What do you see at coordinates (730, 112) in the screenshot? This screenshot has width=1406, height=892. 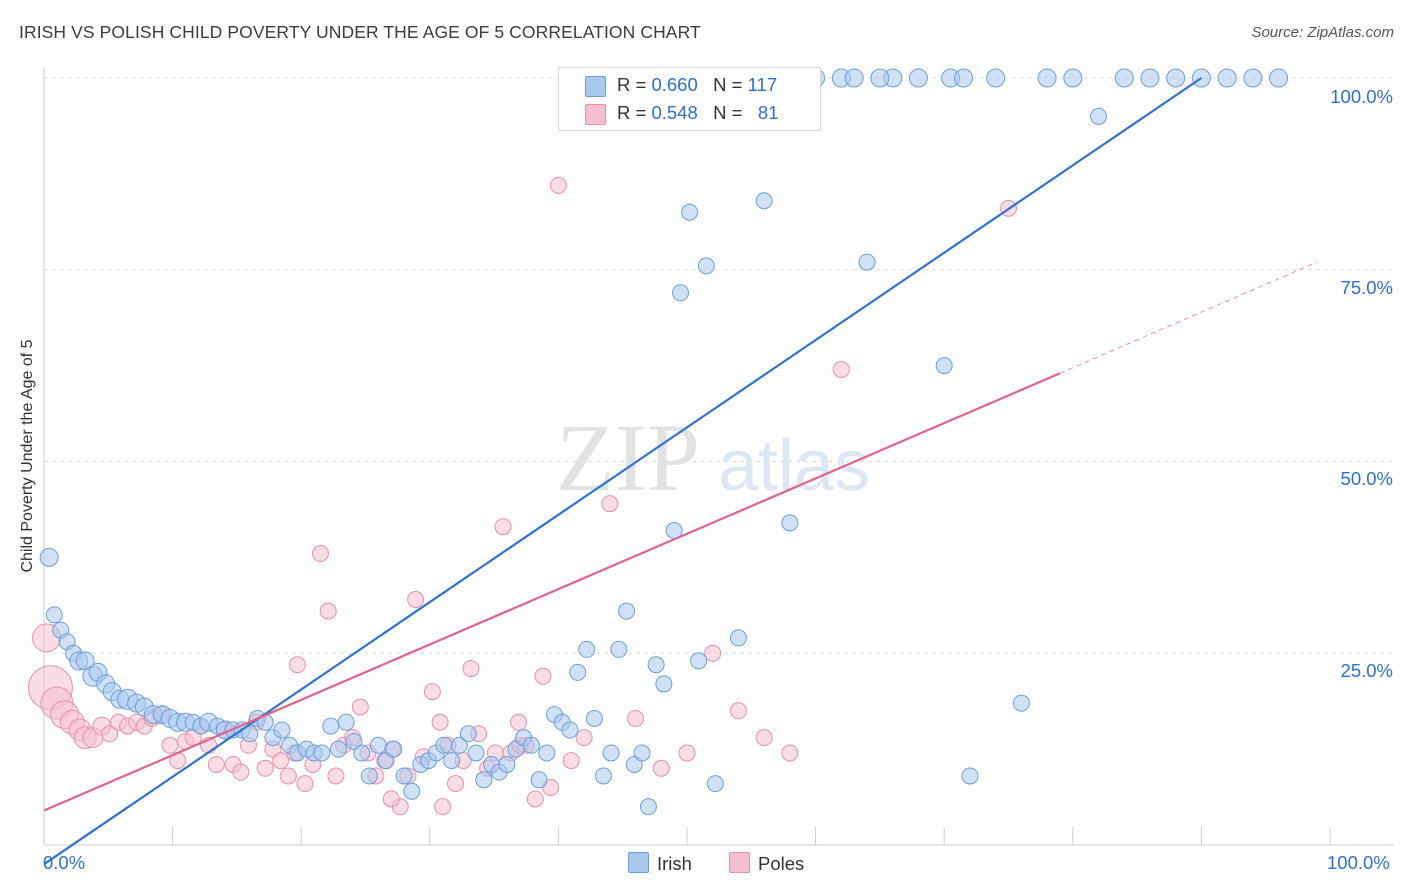 I see `poles-n-label: N =` at bounding box center [730, 112].